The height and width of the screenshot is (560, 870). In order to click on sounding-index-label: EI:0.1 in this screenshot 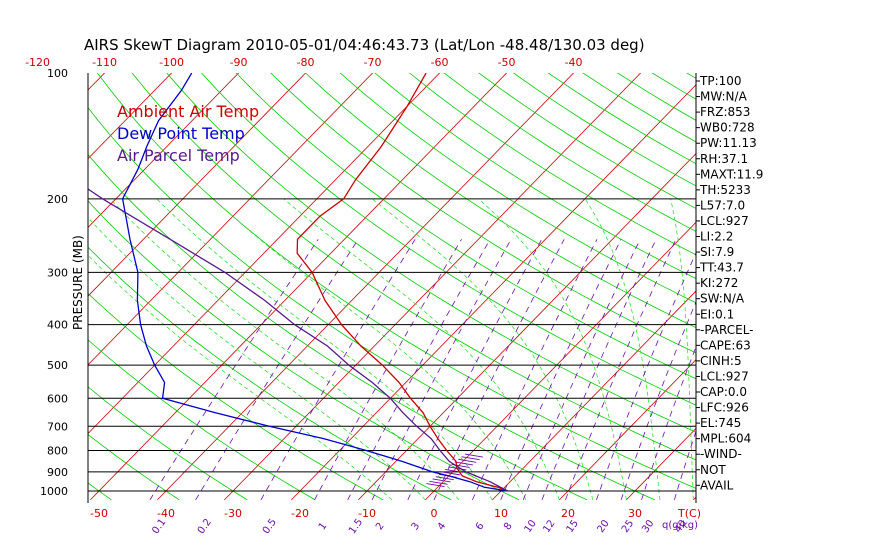, I will do `click(717, 314)`.